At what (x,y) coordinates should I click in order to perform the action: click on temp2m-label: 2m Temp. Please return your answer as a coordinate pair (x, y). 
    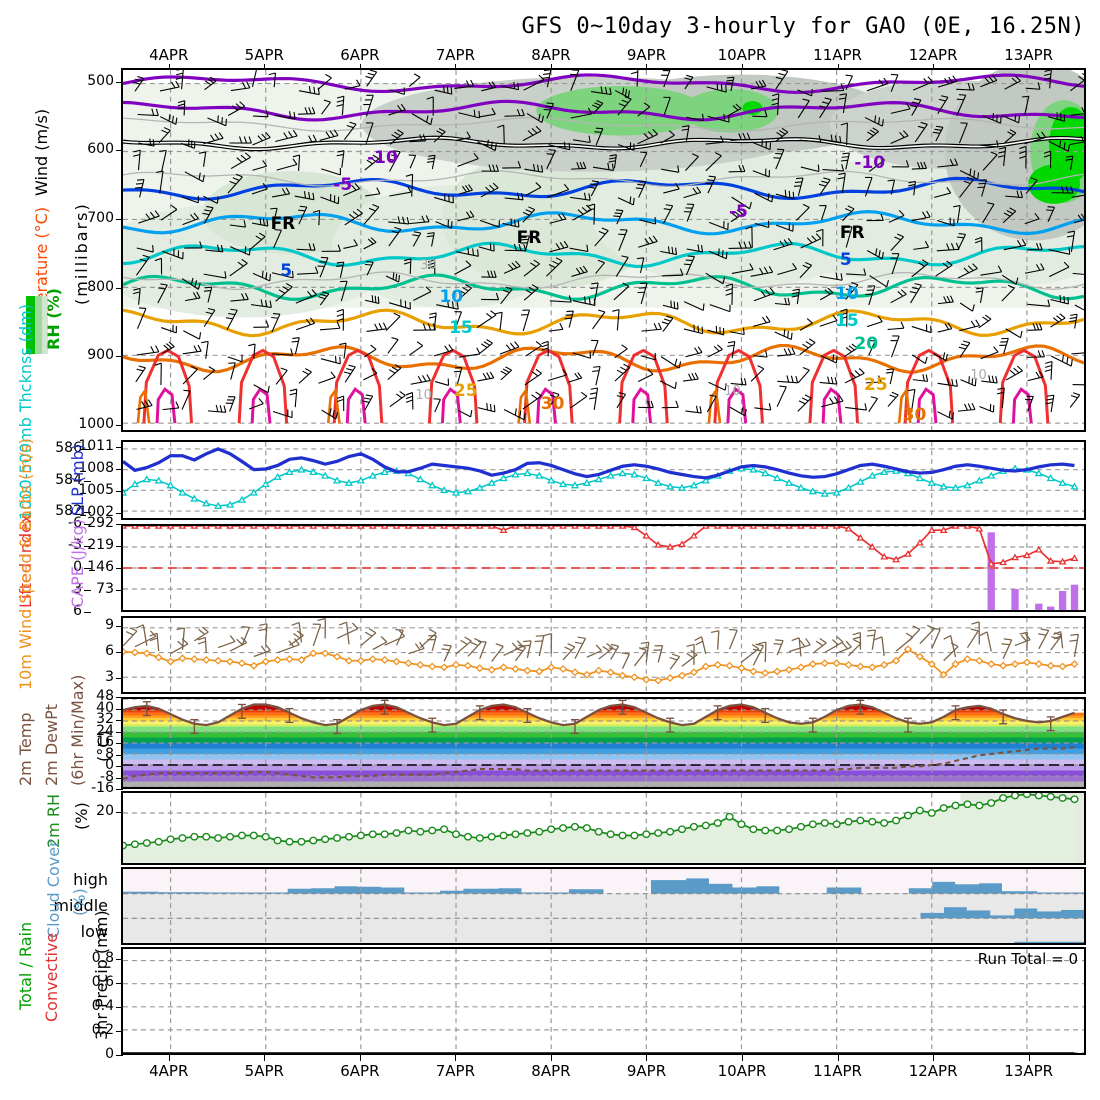
    Looking at the image, I should click on (25, 749).